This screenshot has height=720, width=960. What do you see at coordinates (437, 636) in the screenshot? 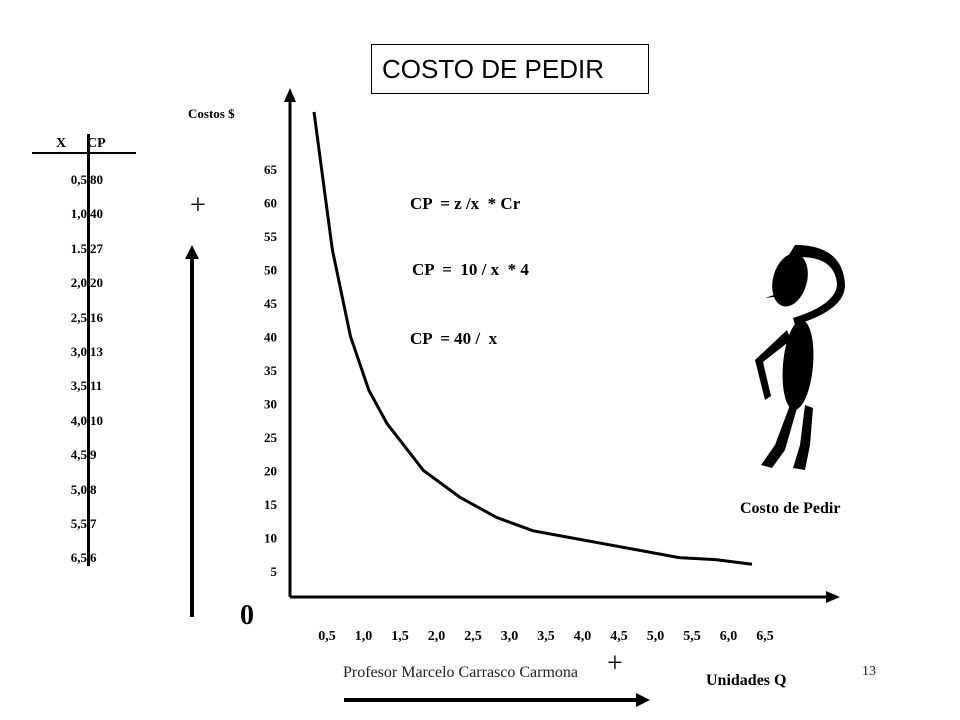
I see `x-tick-label: 2,0` at bounding box center [437, 636].